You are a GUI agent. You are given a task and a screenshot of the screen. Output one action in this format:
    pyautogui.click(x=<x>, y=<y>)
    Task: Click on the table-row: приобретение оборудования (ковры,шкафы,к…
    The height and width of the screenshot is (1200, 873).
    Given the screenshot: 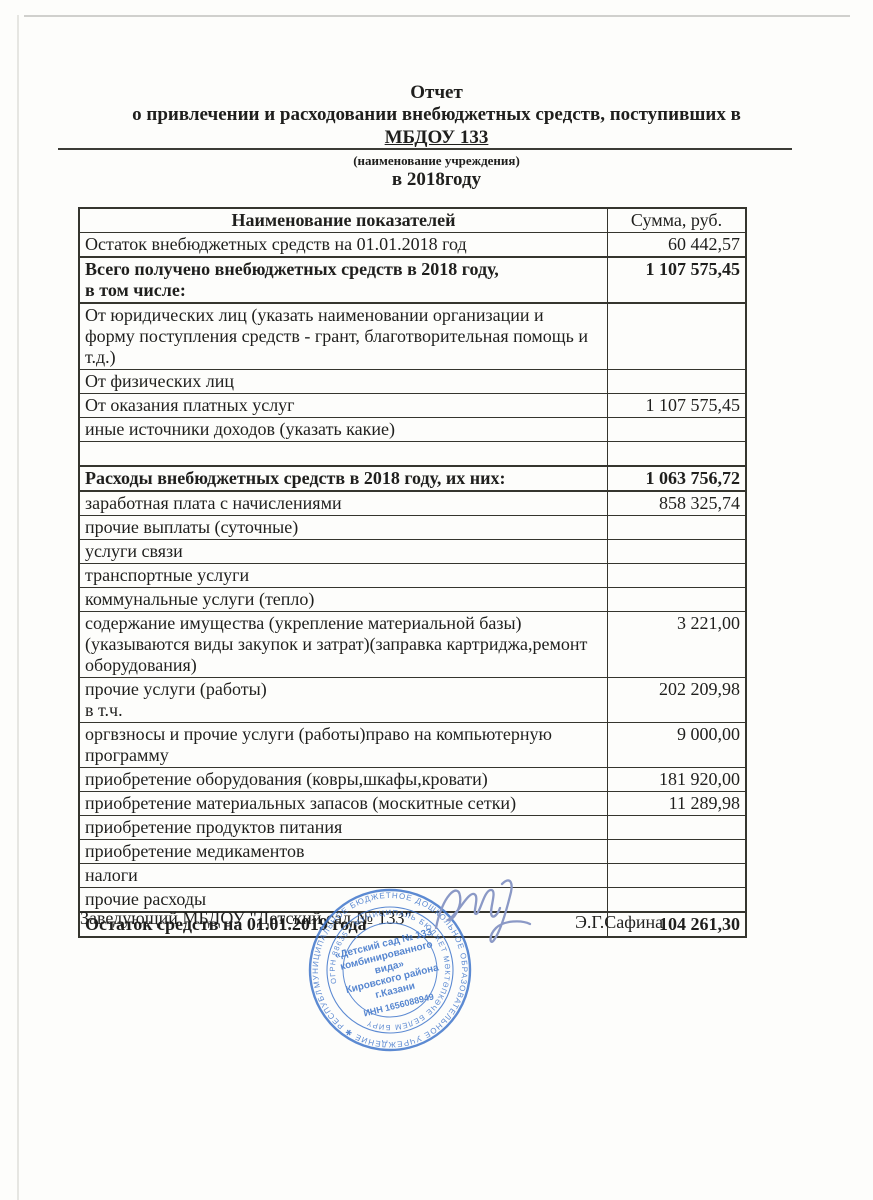 What is the action you would take?
    pyautogui.click(x=412, y=779)
    